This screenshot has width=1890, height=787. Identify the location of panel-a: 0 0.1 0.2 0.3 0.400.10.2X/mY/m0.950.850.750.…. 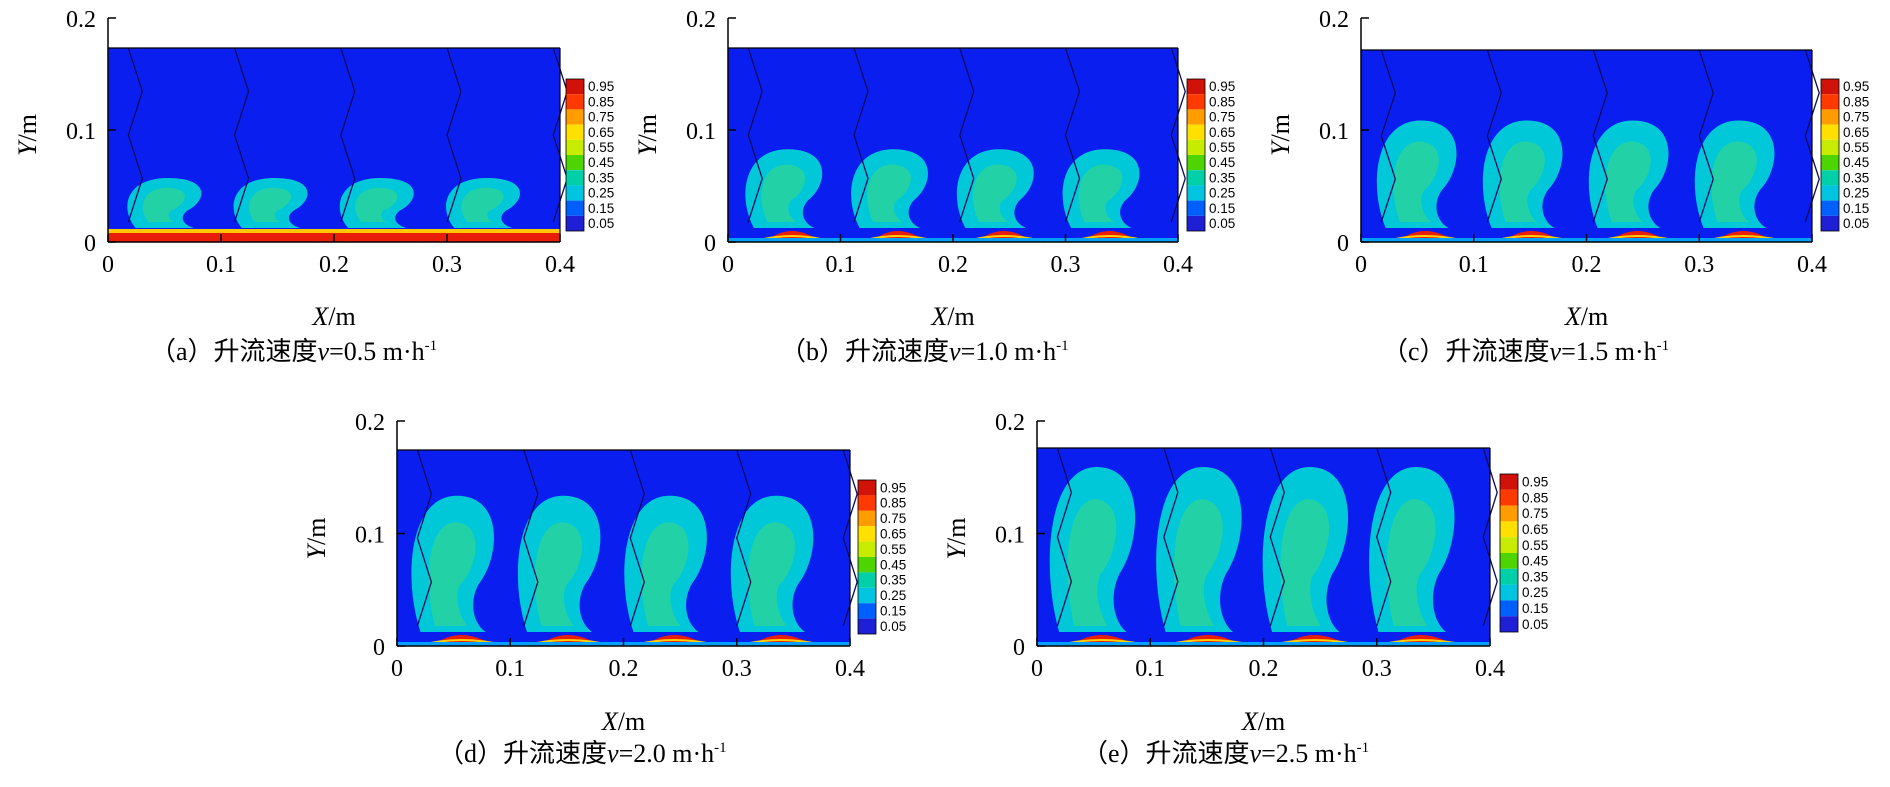
(313, 186).